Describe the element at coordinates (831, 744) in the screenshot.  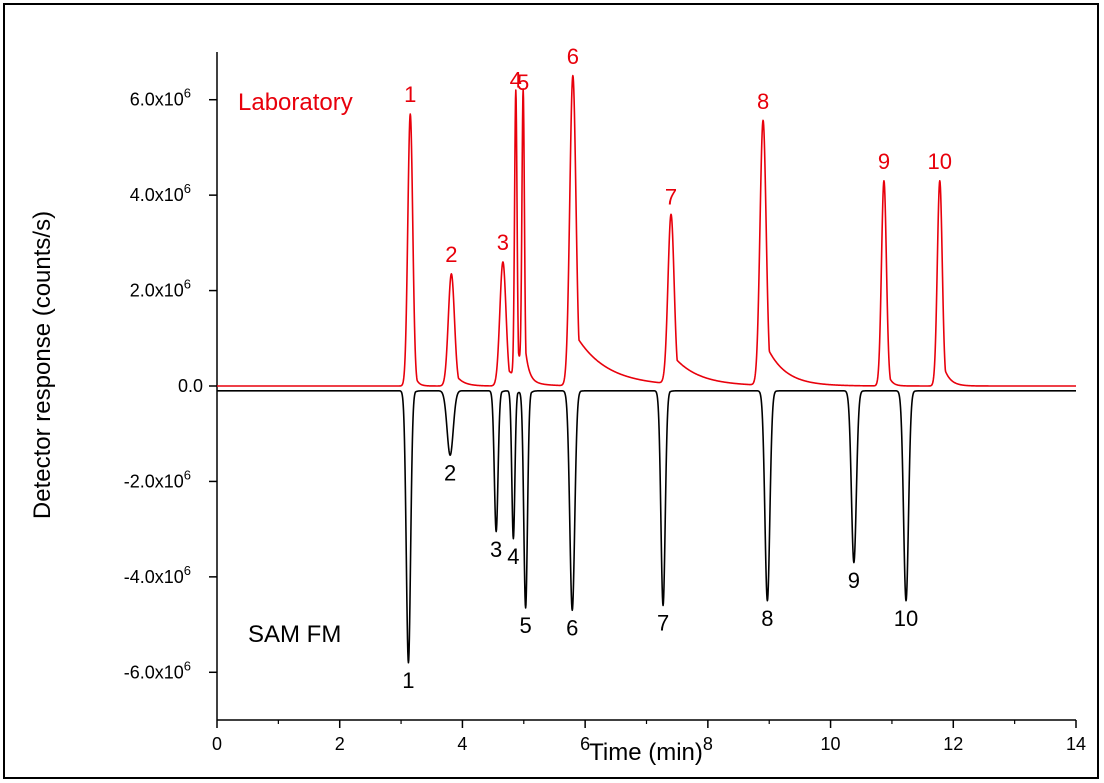
I see `x-tick-label: 10` at that location.